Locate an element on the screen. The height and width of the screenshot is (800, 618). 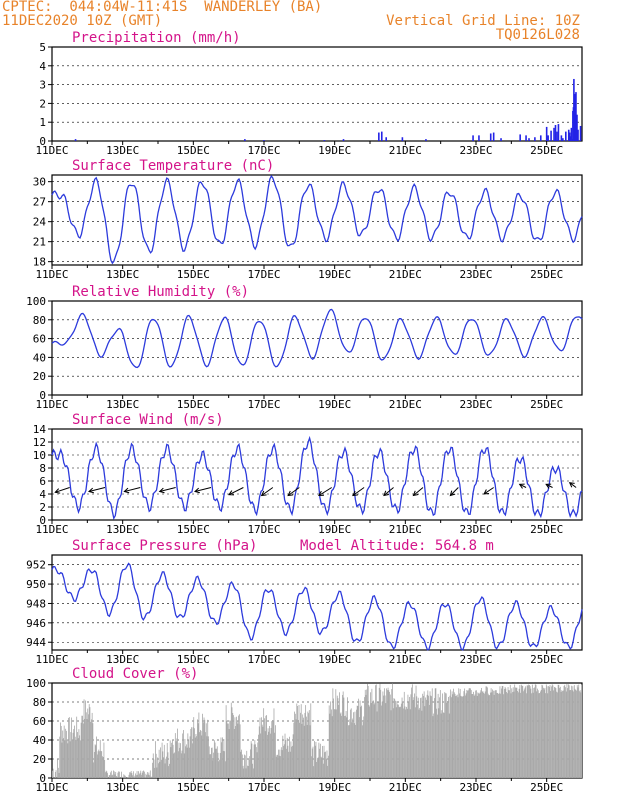
y-tick-label: 5 is located at coordinates (42, 47).